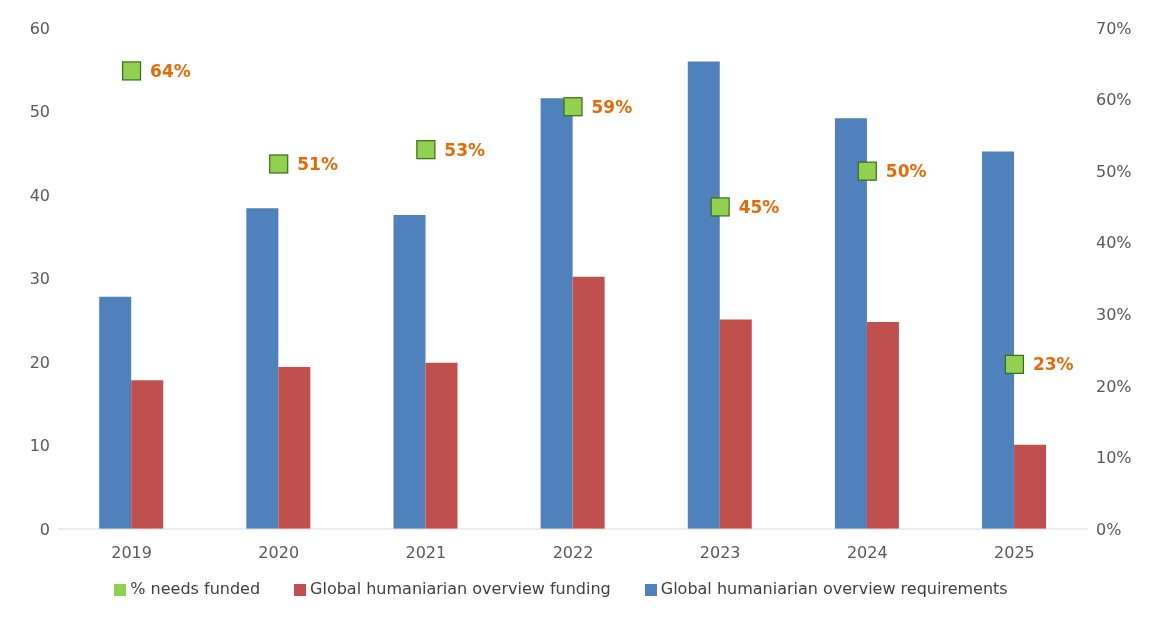 This screenshot has height=623, width=1169. What do you see at coordinates (573, 553) in the screenshot?
I see `x-tick-label: 2022` at bounding box center [573, 553].